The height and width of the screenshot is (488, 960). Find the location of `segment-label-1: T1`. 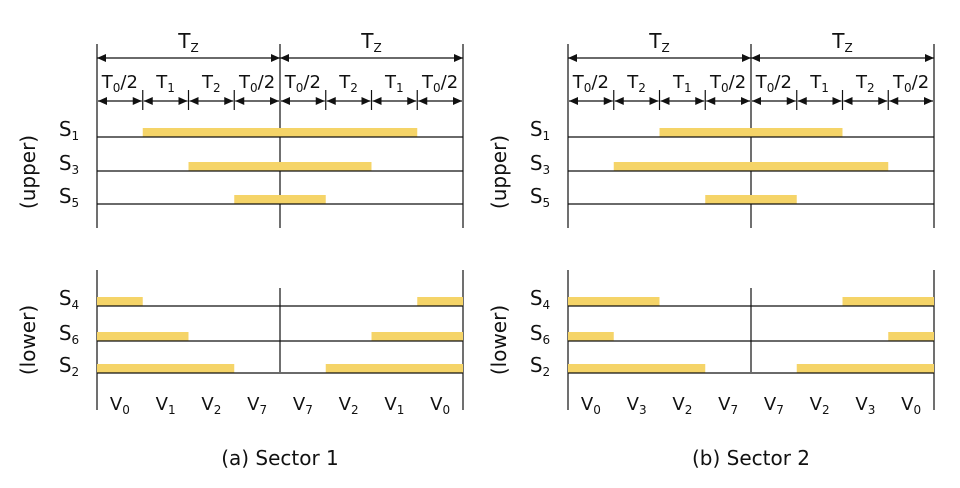

segment-label-1: T1 is located at coordinates (165, 83).